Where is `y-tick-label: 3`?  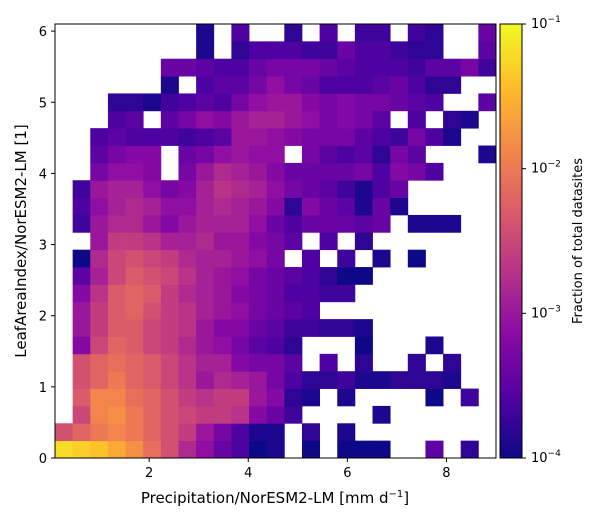
y-tick-label: 3 is located at coordinates (43, 246).